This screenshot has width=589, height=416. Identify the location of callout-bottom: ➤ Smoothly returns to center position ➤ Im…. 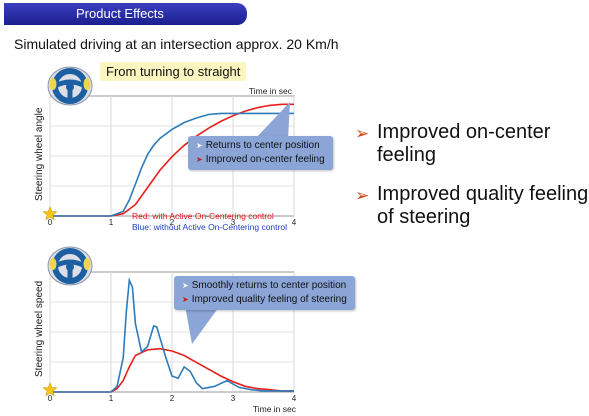
(264, 293).